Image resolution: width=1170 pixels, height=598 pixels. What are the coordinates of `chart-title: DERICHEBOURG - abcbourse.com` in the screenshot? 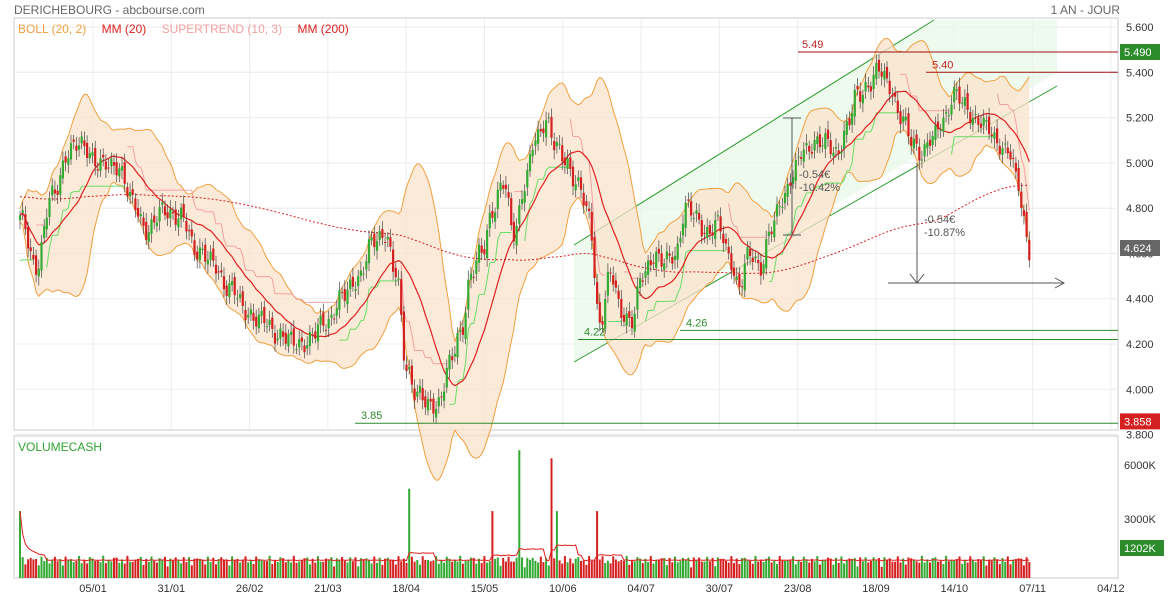 It's located at (109, 10).